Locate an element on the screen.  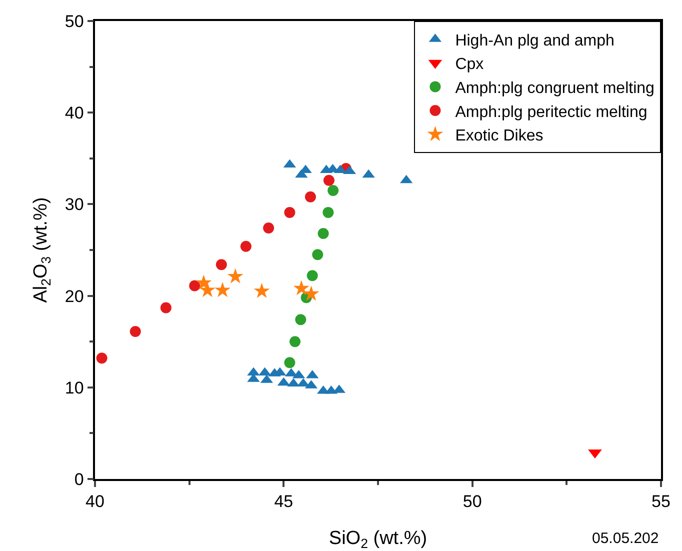
y-tick-label: 20 is located at coordinates (74, 296).